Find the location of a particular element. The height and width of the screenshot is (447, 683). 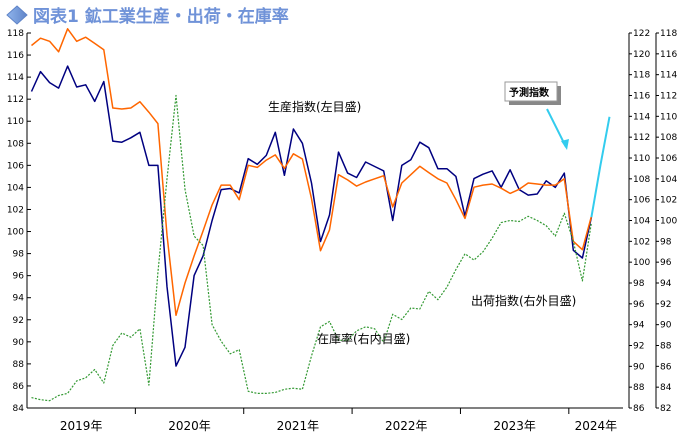

forecast-callout-box is located at coordinates (531, 91).